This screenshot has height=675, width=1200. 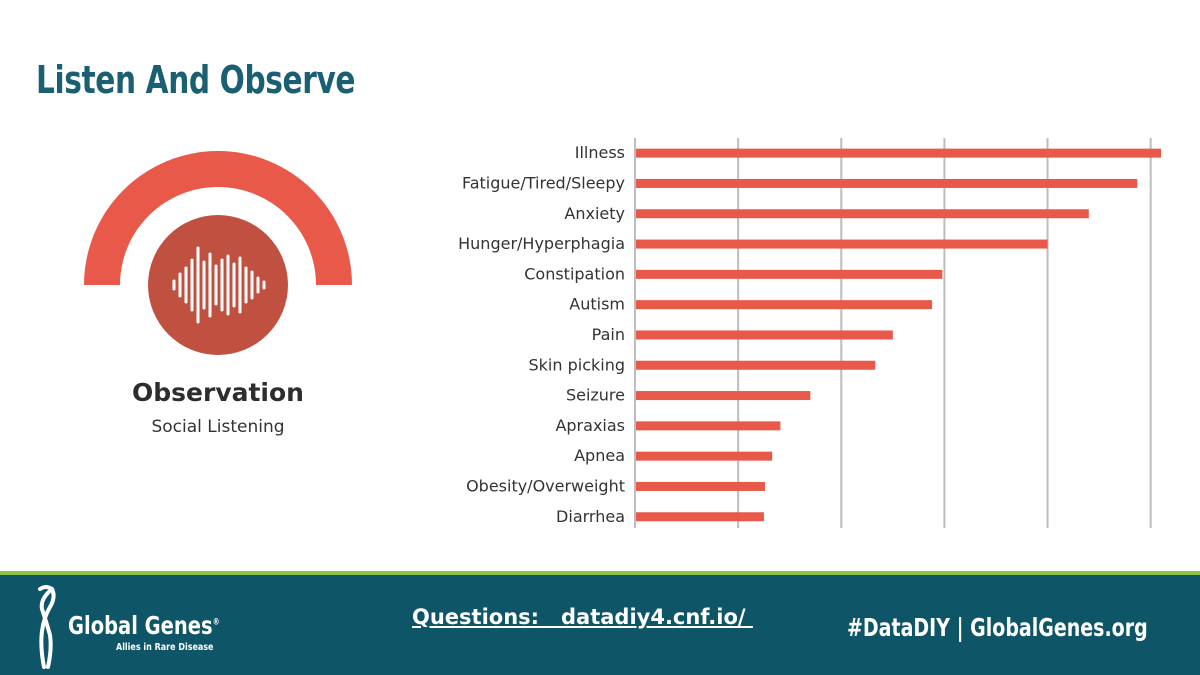 I want to click on sound-wave-icon, so click(x=219, y=285).